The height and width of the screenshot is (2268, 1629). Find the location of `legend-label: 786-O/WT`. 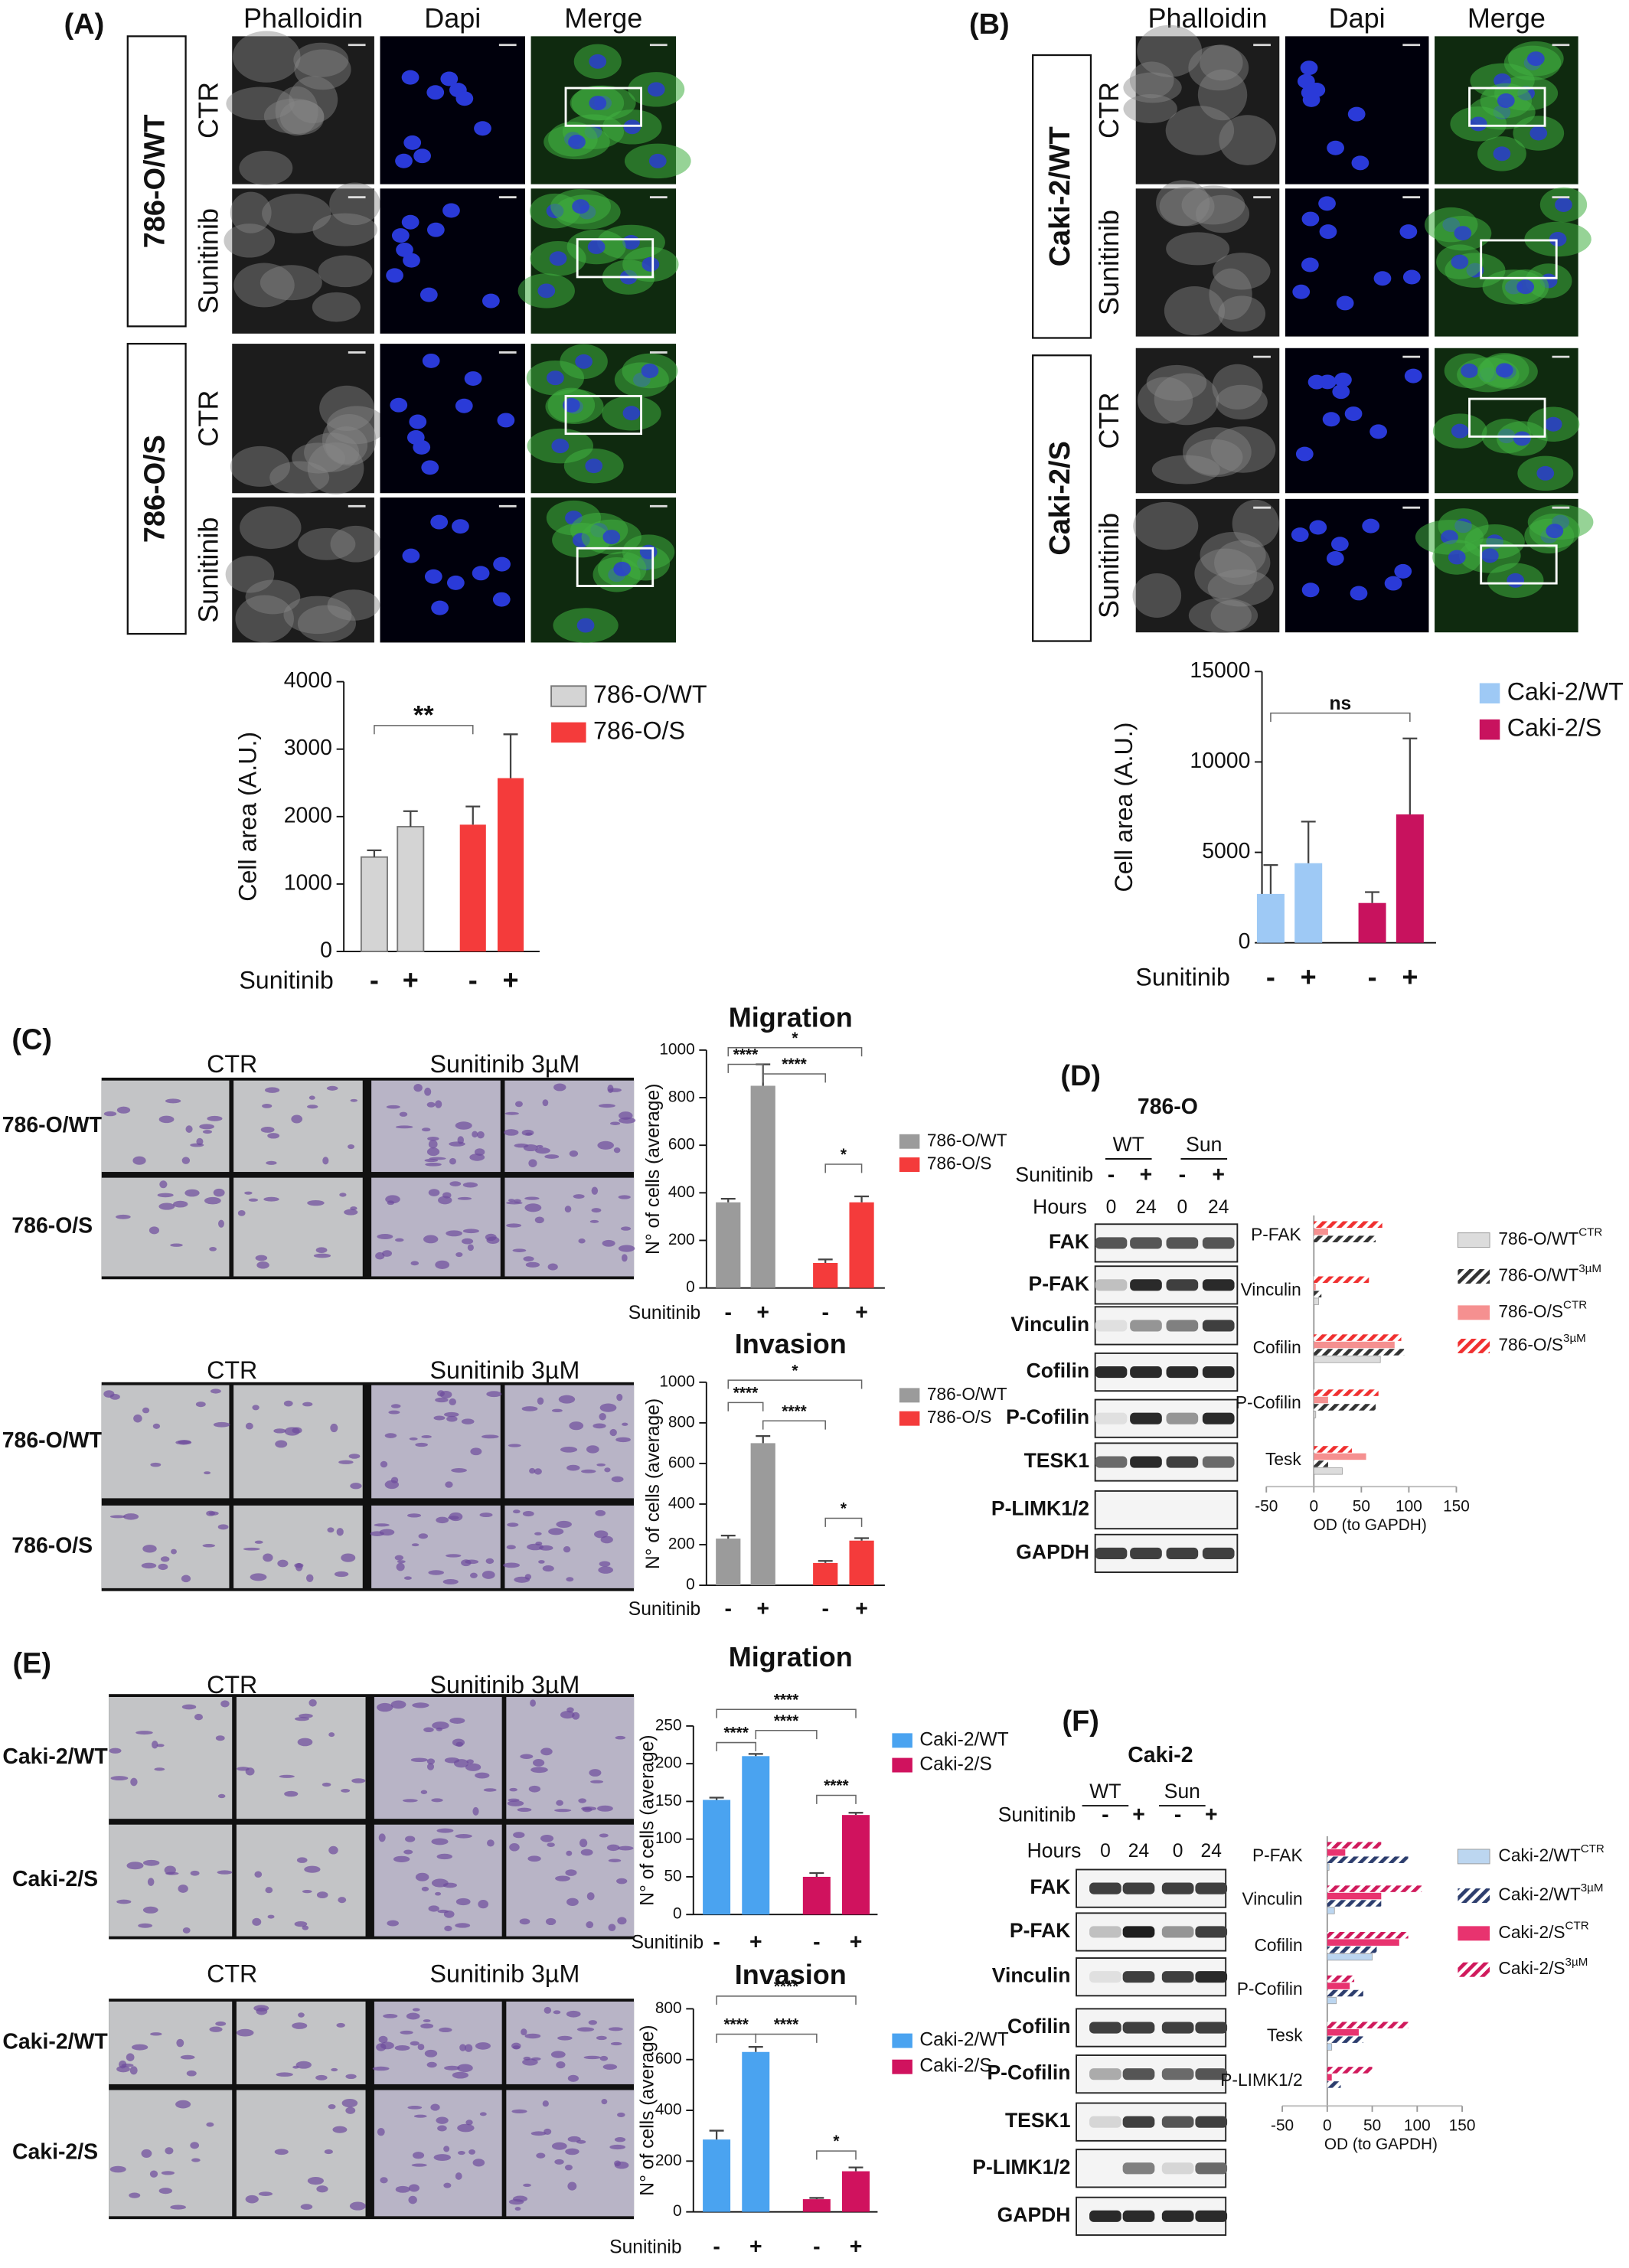

legend-label: 786-O/WT is located at coordinates (650, 694).